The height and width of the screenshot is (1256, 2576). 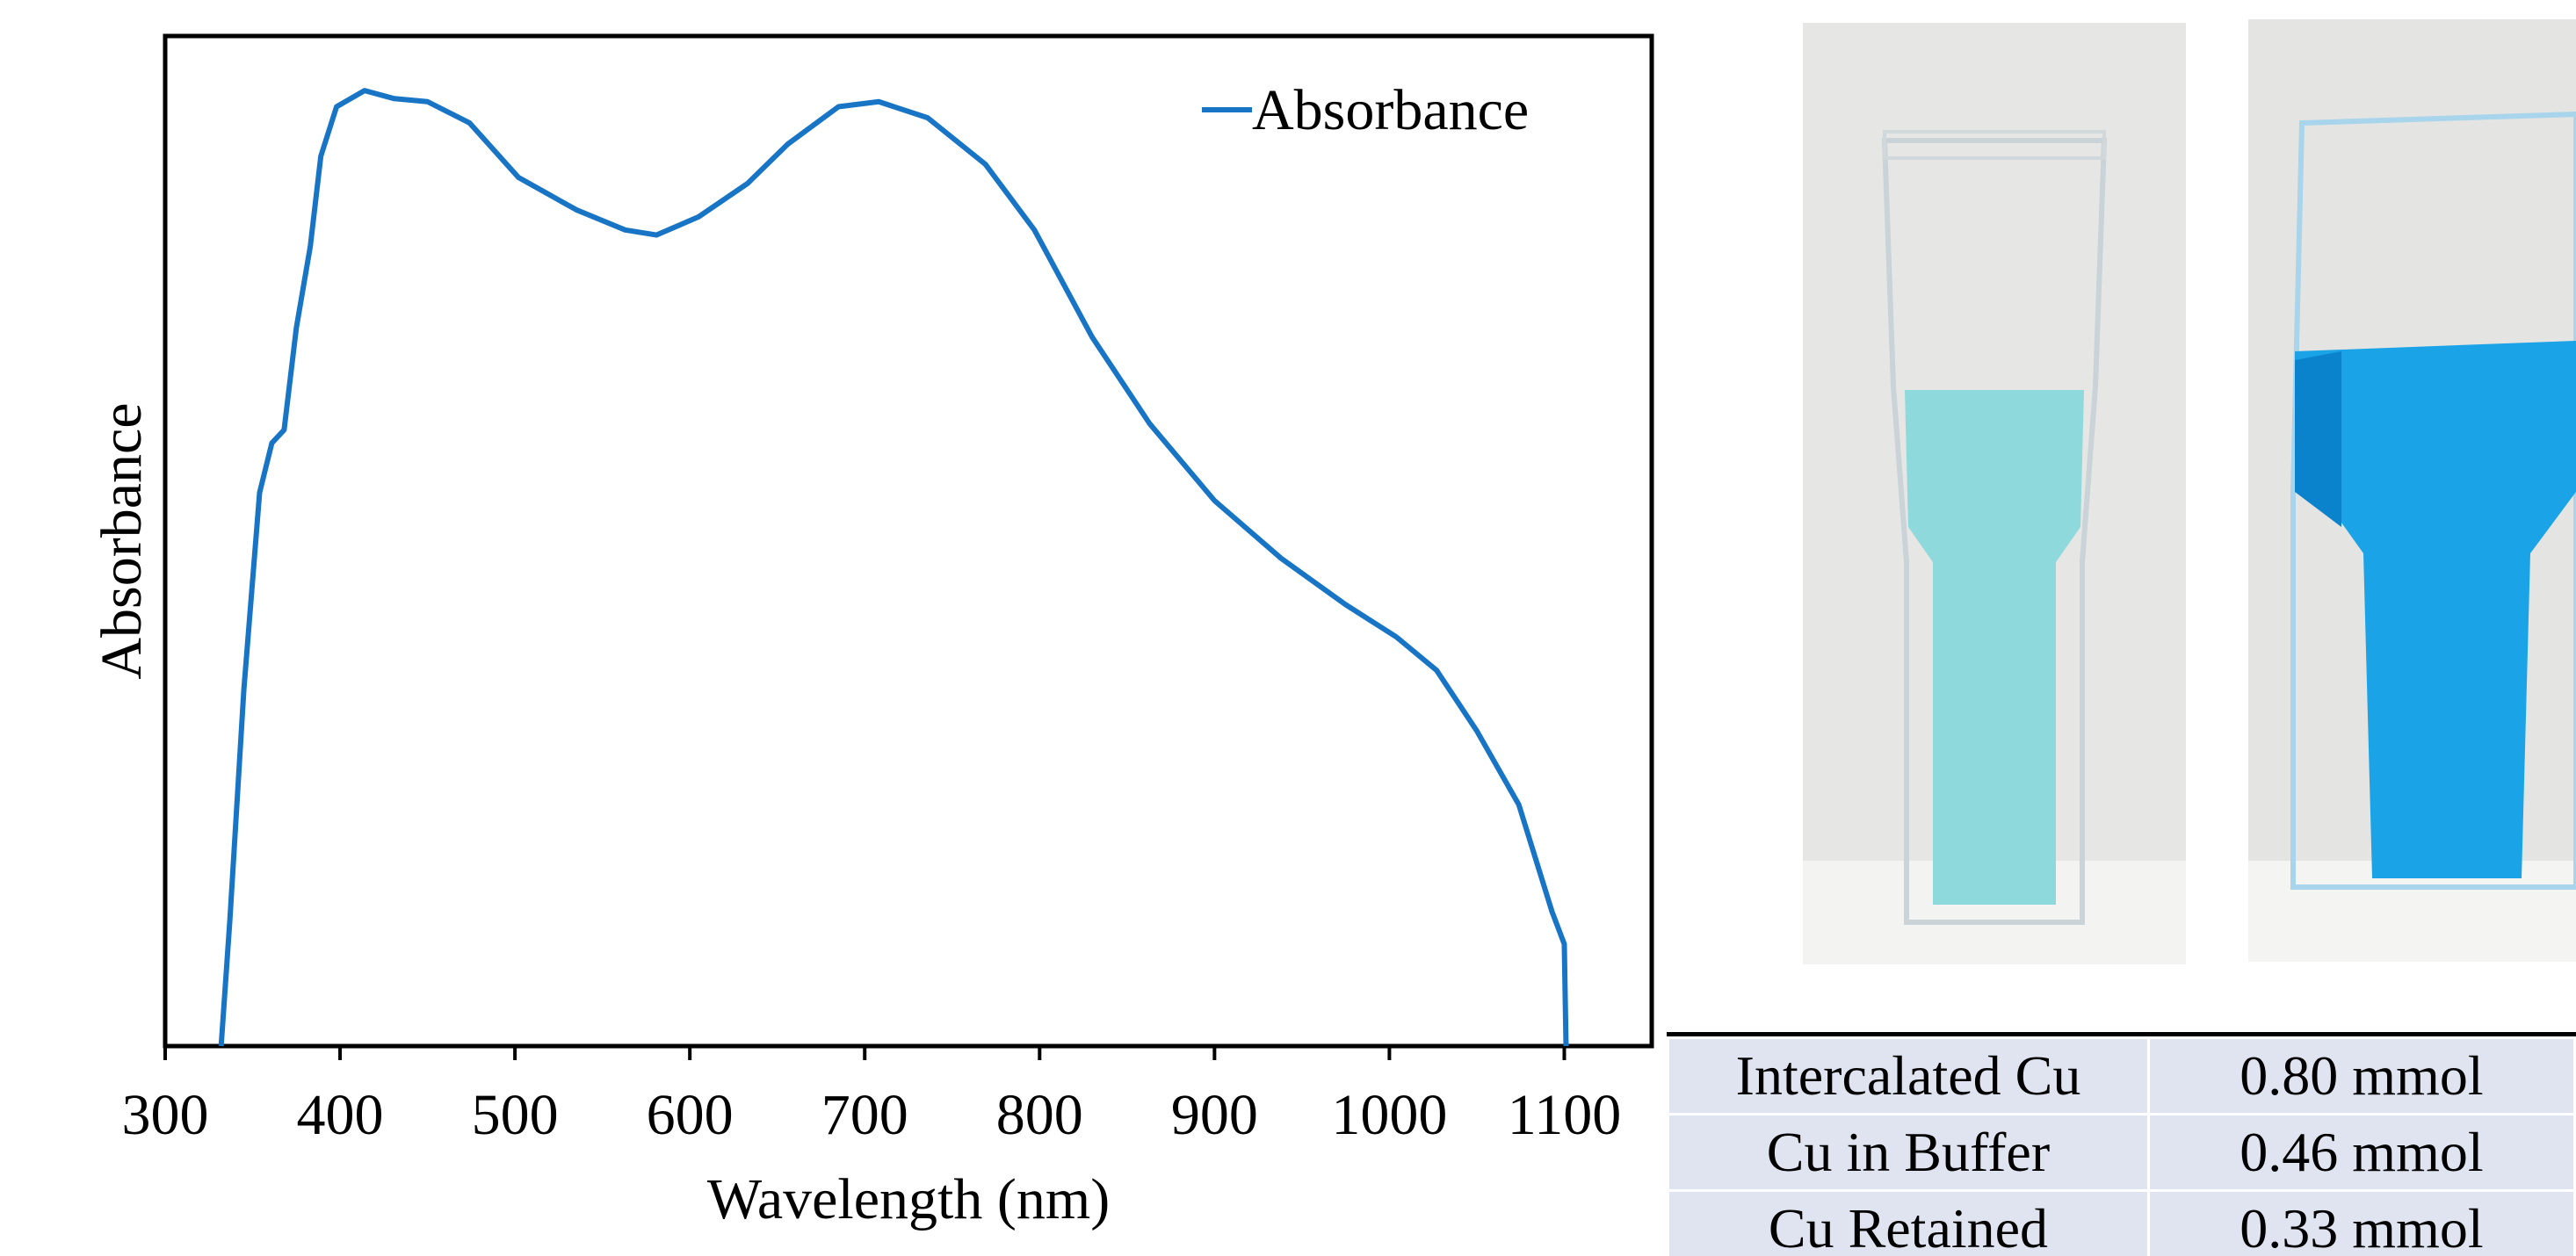 I want to click on x-tick-label: 1000, so click(x=1389, y=1115).